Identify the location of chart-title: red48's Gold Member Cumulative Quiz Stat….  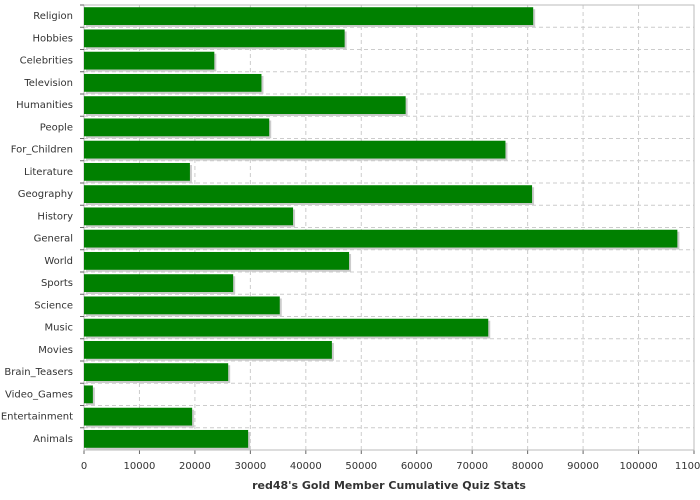
(389, 485).